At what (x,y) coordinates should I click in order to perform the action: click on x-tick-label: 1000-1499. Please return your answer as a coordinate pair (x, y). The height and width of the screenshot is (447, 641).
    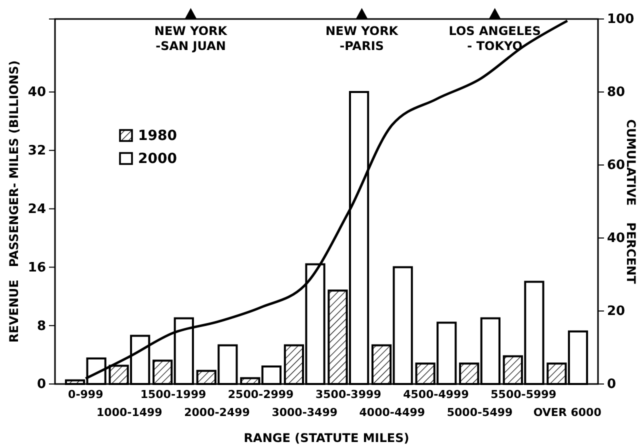
    Looking at the image, I should click on (129, 412).